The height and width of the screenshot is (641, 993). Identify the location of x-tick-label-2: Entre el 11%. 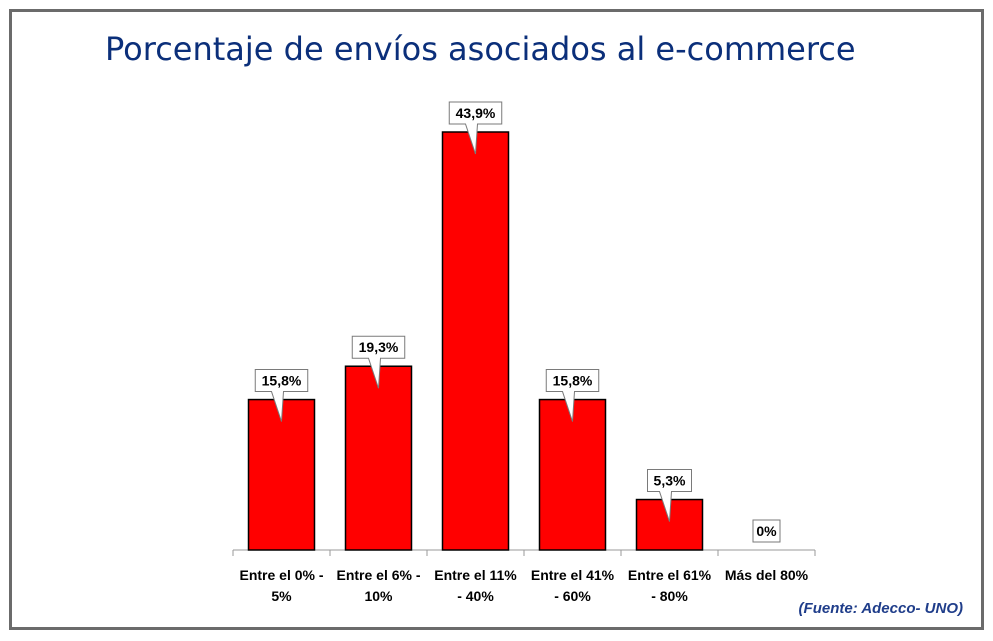
(475, 575).